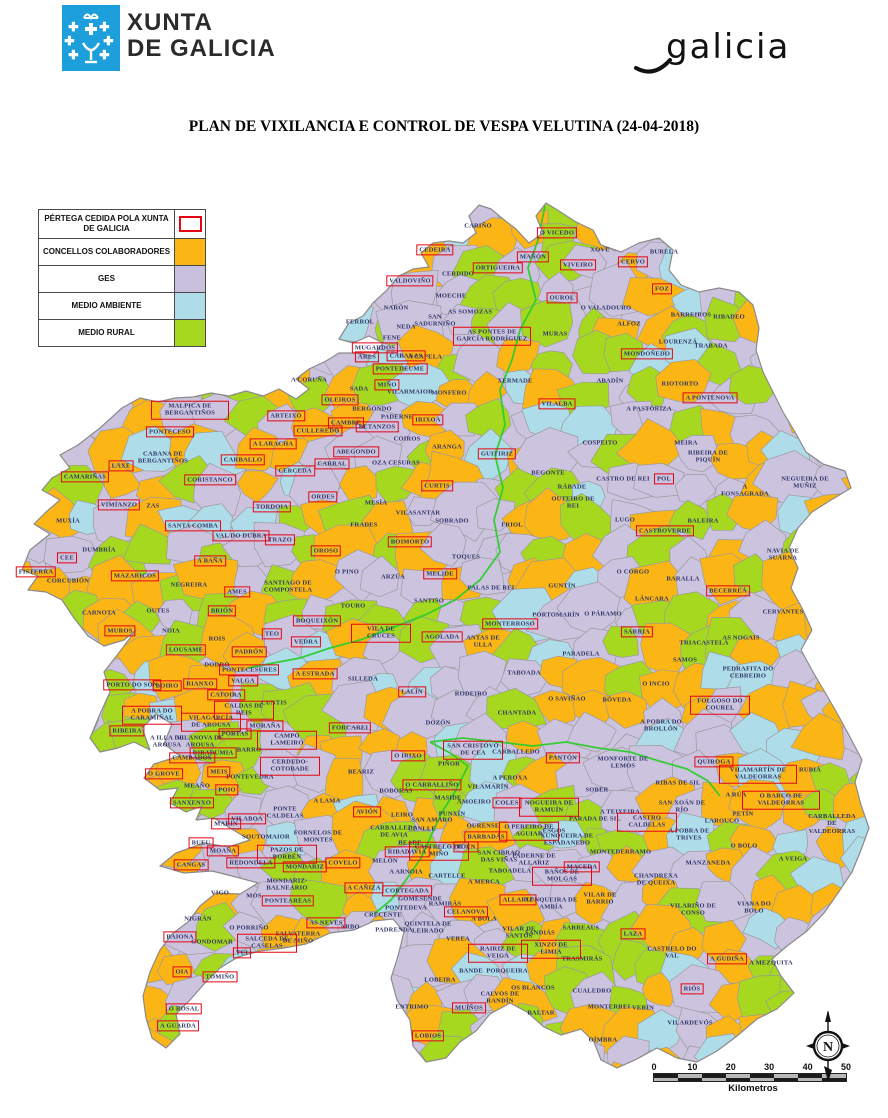 The height and width of the screenshot is (1118, 888). Describe the element at coordinates (220, 893) in the screenshot. I see `map-label-vigo: VIGO` at that location.